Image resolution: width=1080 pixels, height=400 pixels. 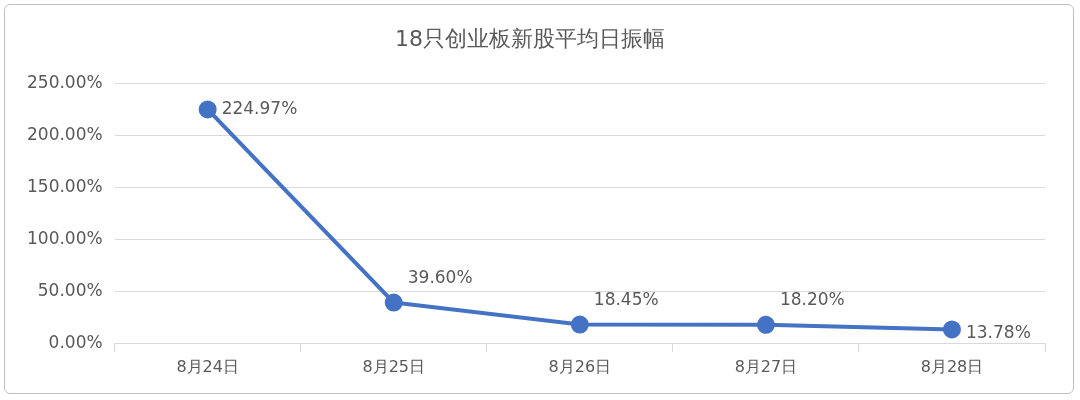 I want to click on chart-title: 18只创业板新股平均日振幅, so click(x=530, y=38).